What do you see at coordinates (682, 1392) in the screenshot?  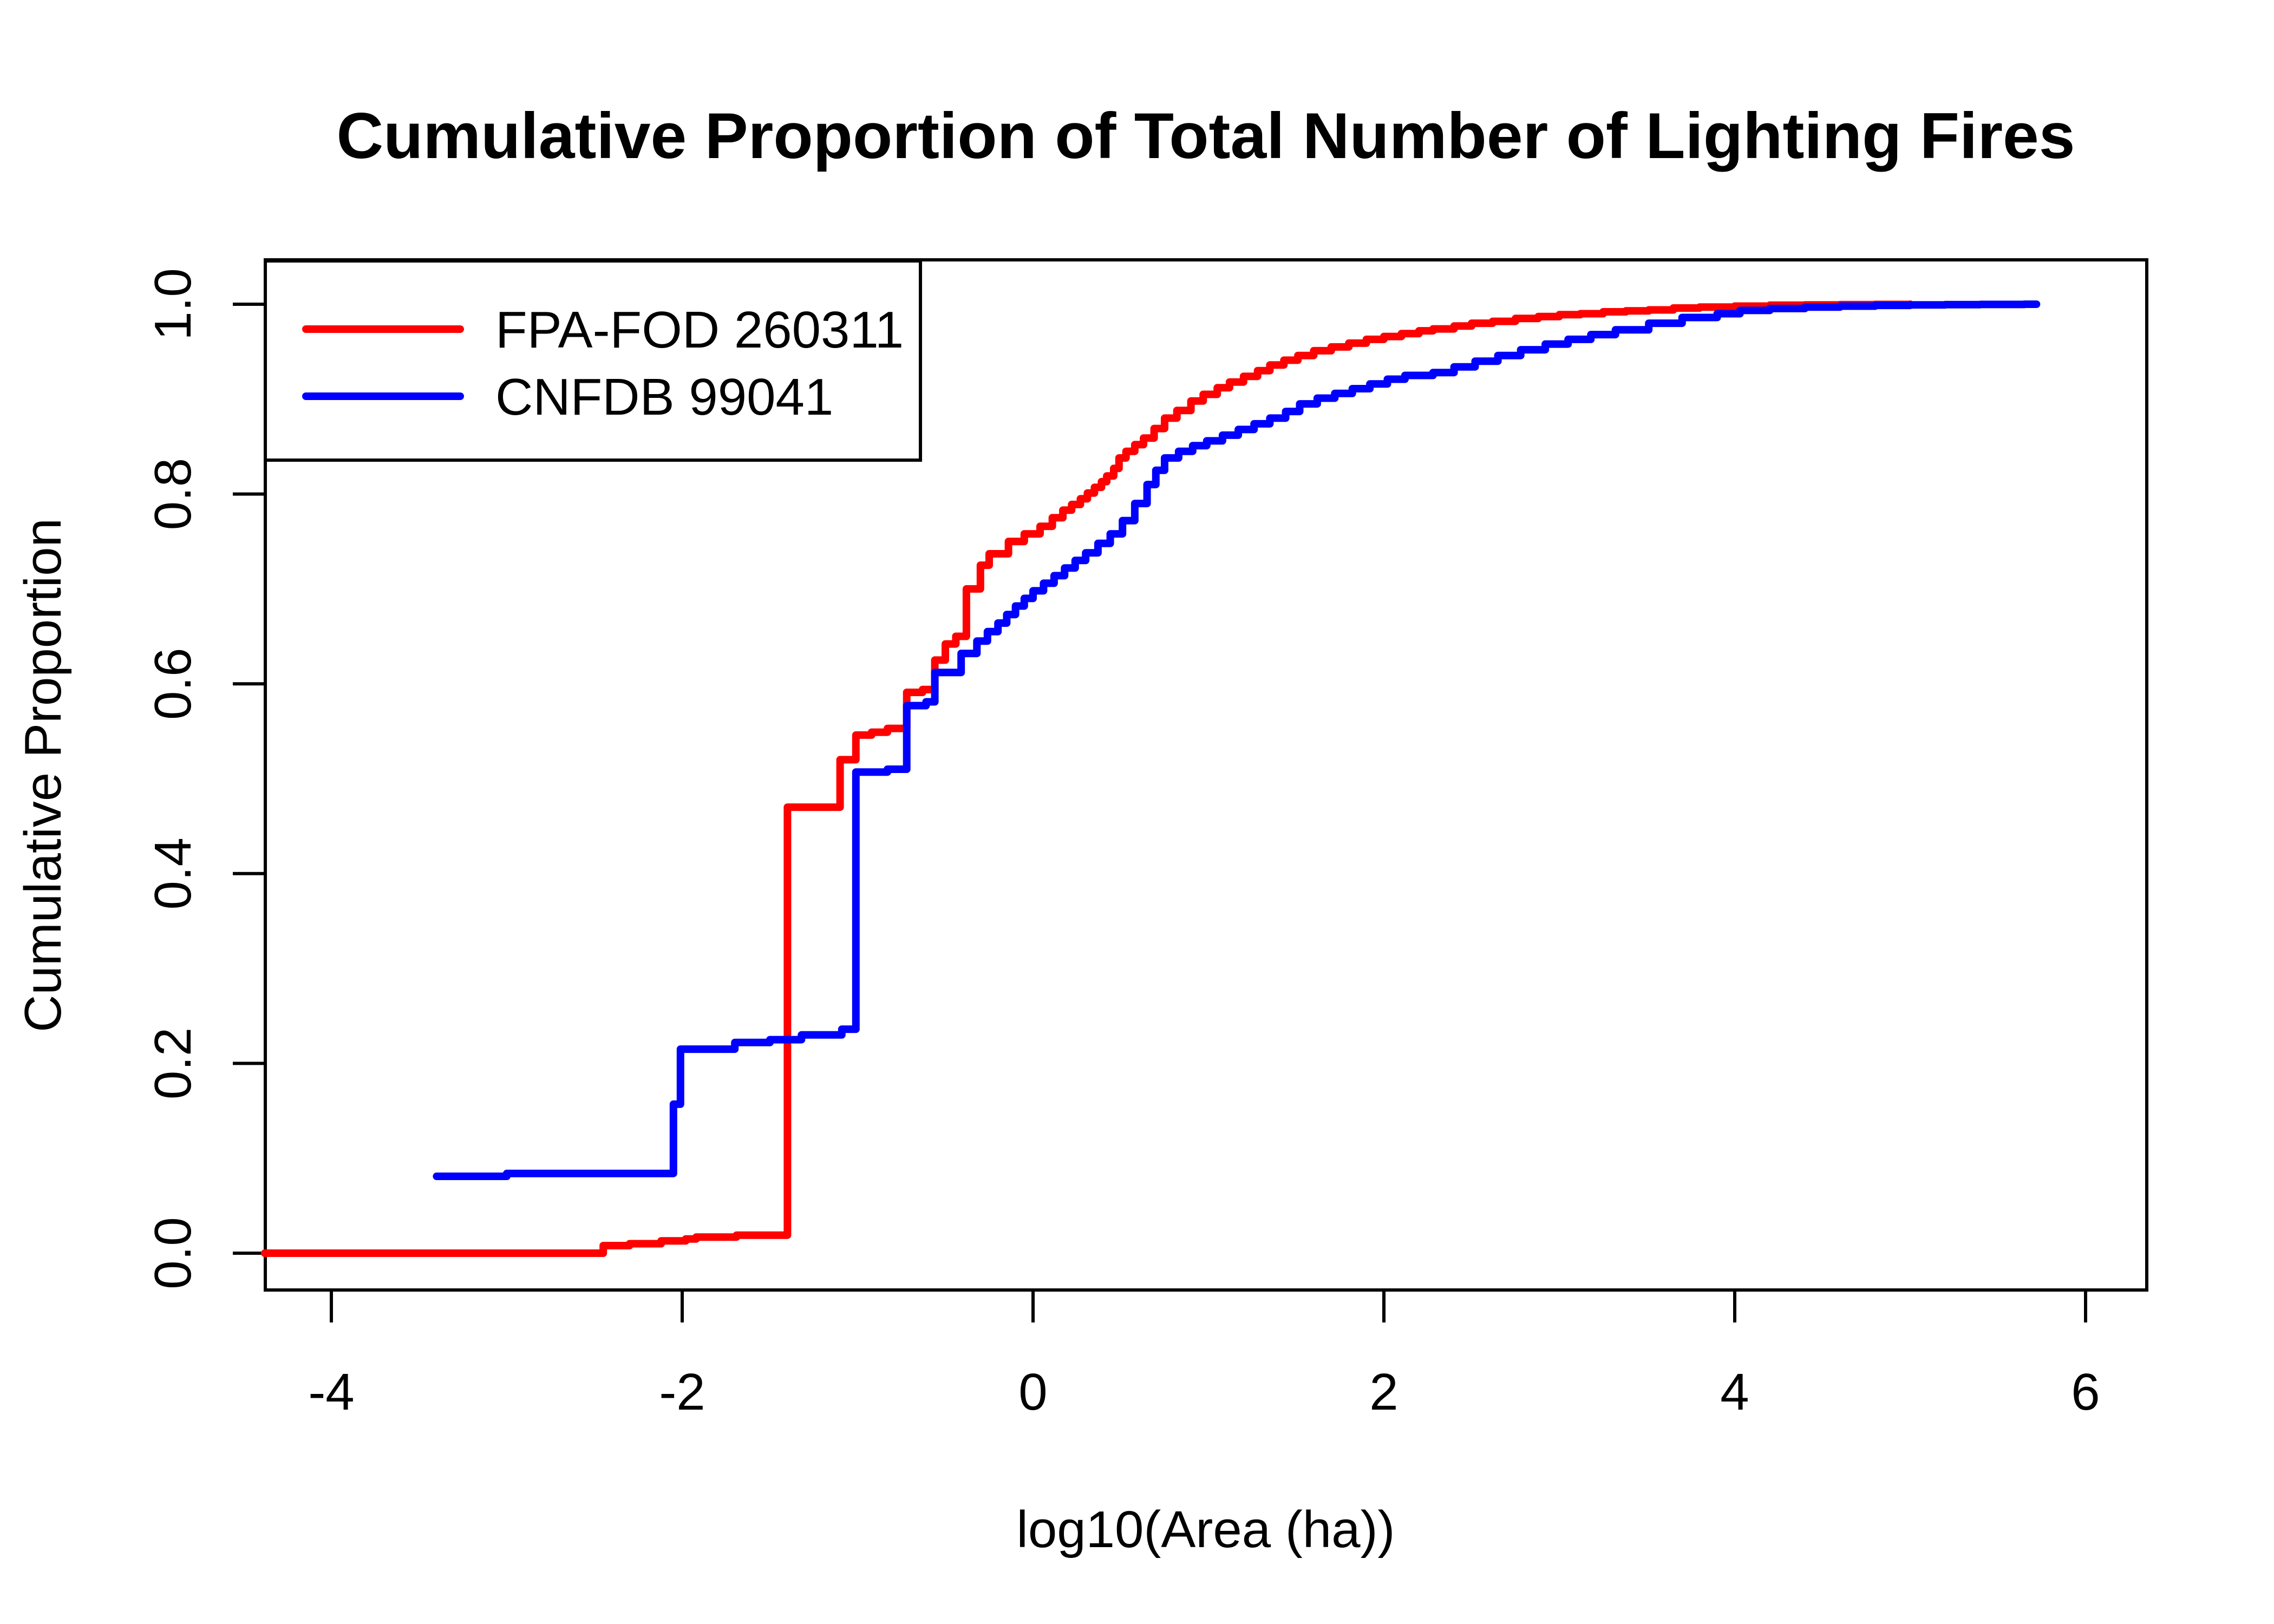 I see `x-tick-label: -2` at bounding box center [682, 1392].